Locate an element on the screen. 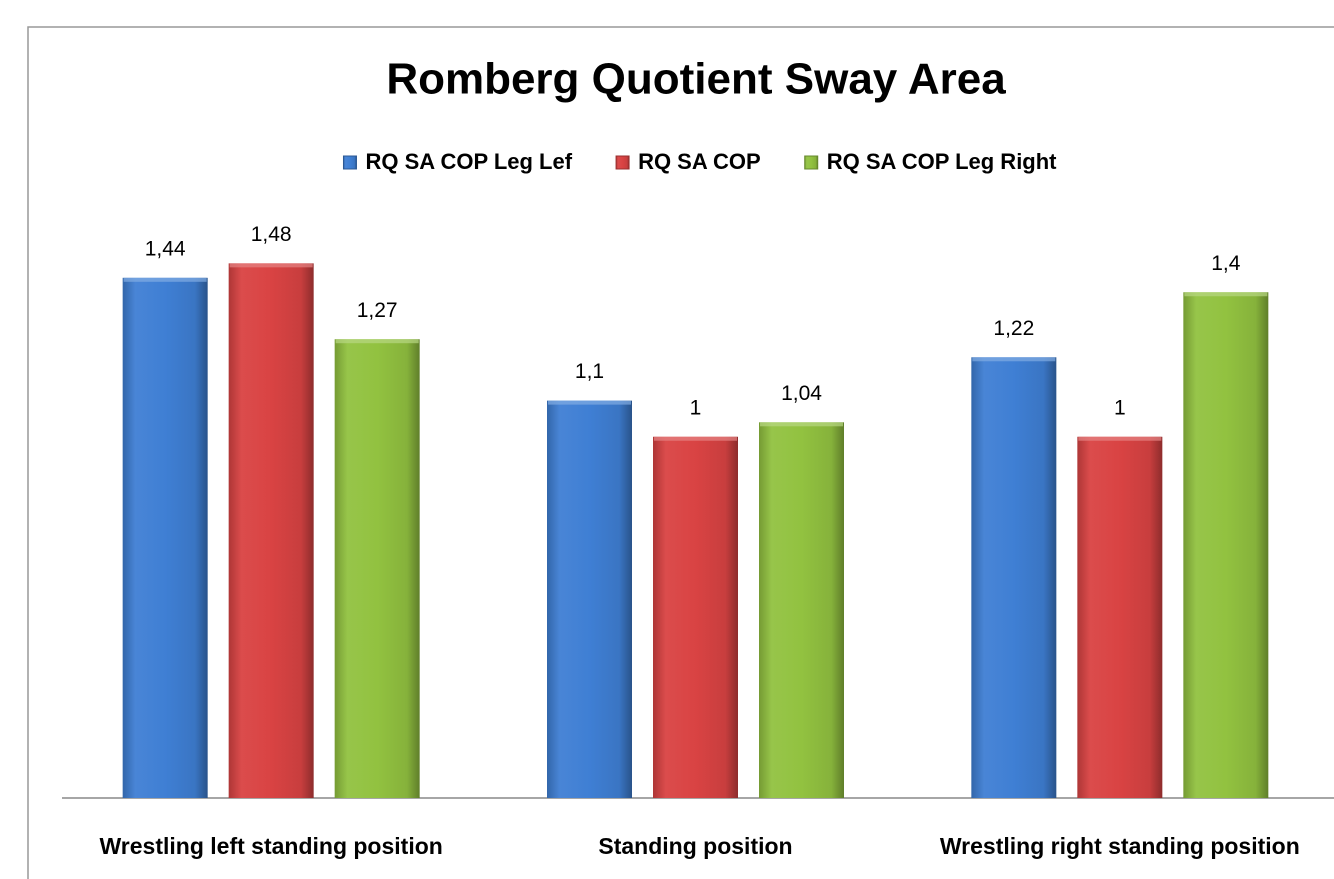 The image size is (1334, 879). data-label: 1,1 is located at coordinates (589, 371).